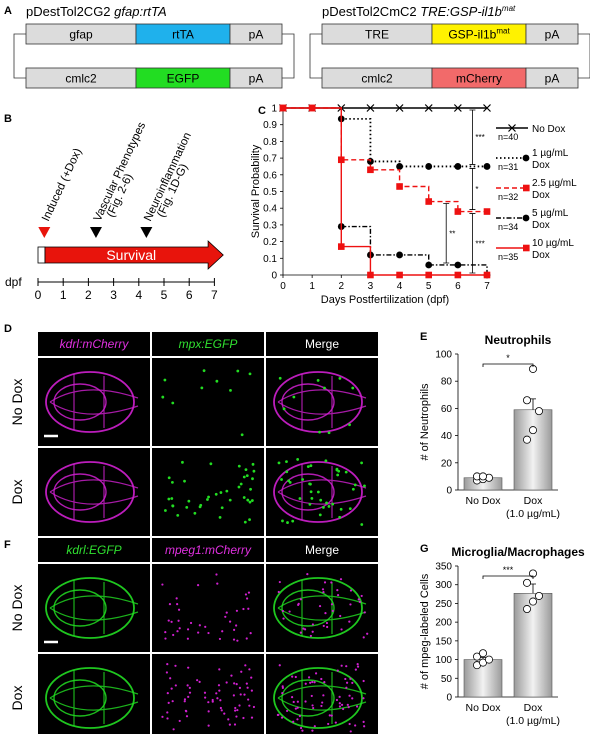 The height and width of the screenshot is (734, 590). What do you see at coordinates (508, 227) in the screenshot?
I see `legend-n: n=34` at bounding box center [508, 227].